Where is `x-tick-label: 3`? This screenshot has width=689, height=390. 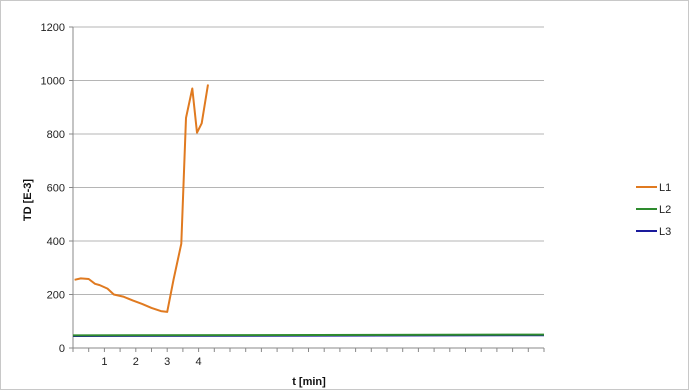
x-tick-label: 3 is located at coordinates (167, 362).